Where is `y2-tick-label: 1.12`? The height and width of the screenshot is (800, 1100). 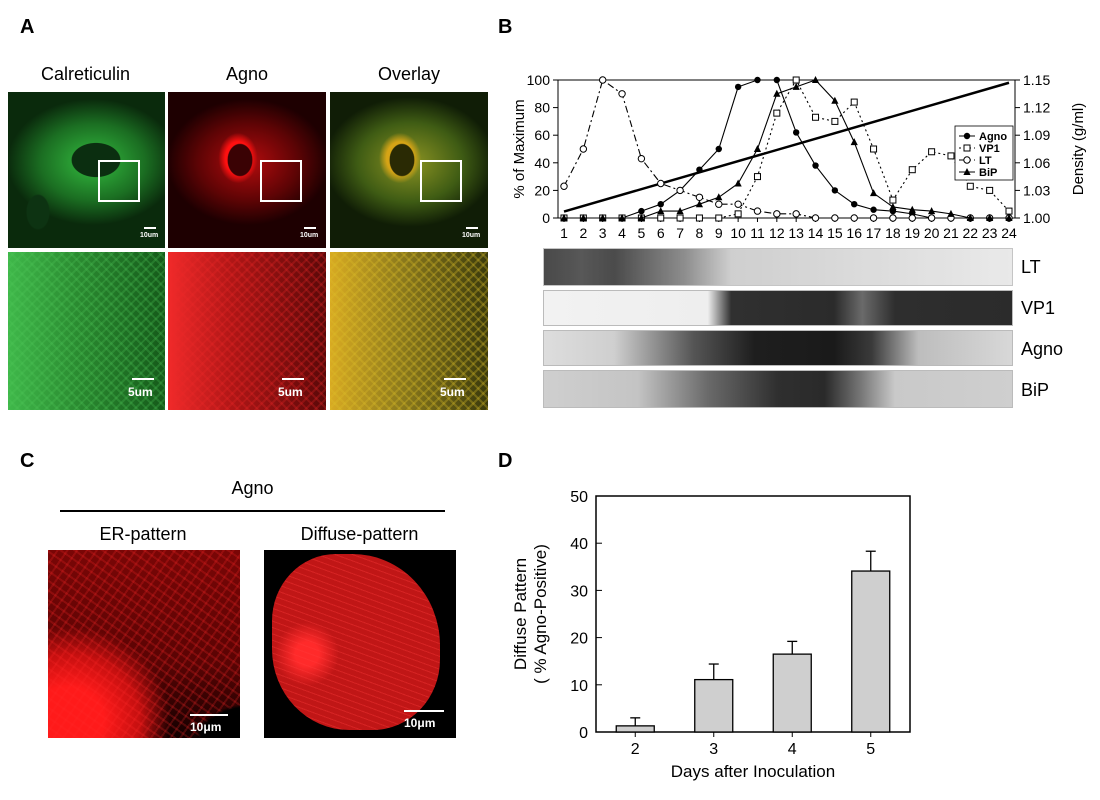
y2-tick-label: 1.12 is located at coordinates (1036, 108).